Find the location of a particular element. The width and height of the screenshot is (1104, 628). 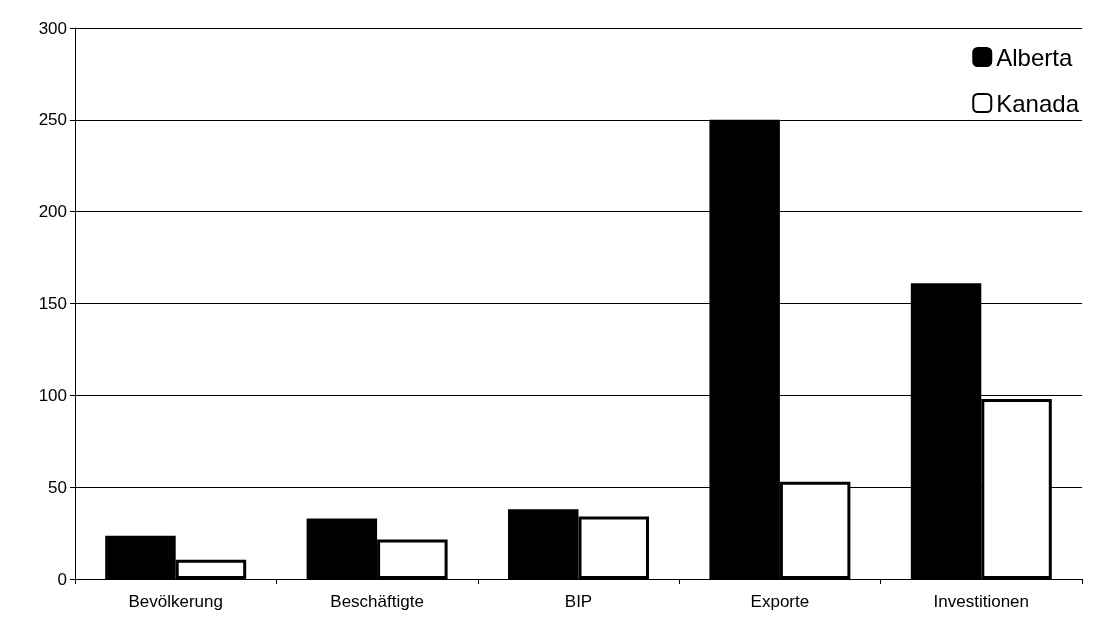

legend-label: Alberta is located at coordinates (1034, 57).